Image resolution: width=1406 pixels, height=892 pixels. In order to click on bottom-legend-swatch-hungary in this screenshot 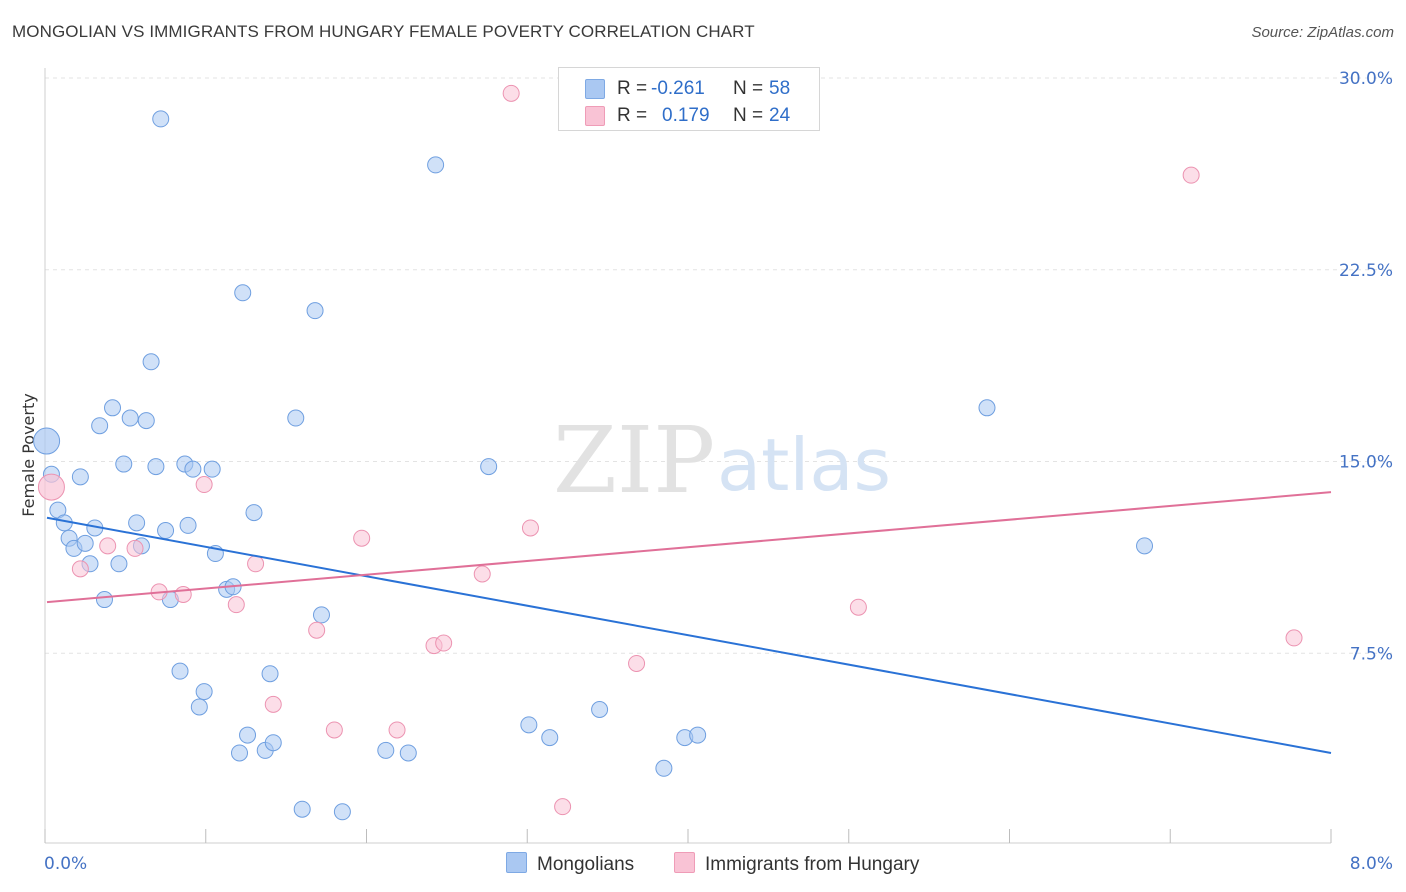, I will do `click(684, 862)`.